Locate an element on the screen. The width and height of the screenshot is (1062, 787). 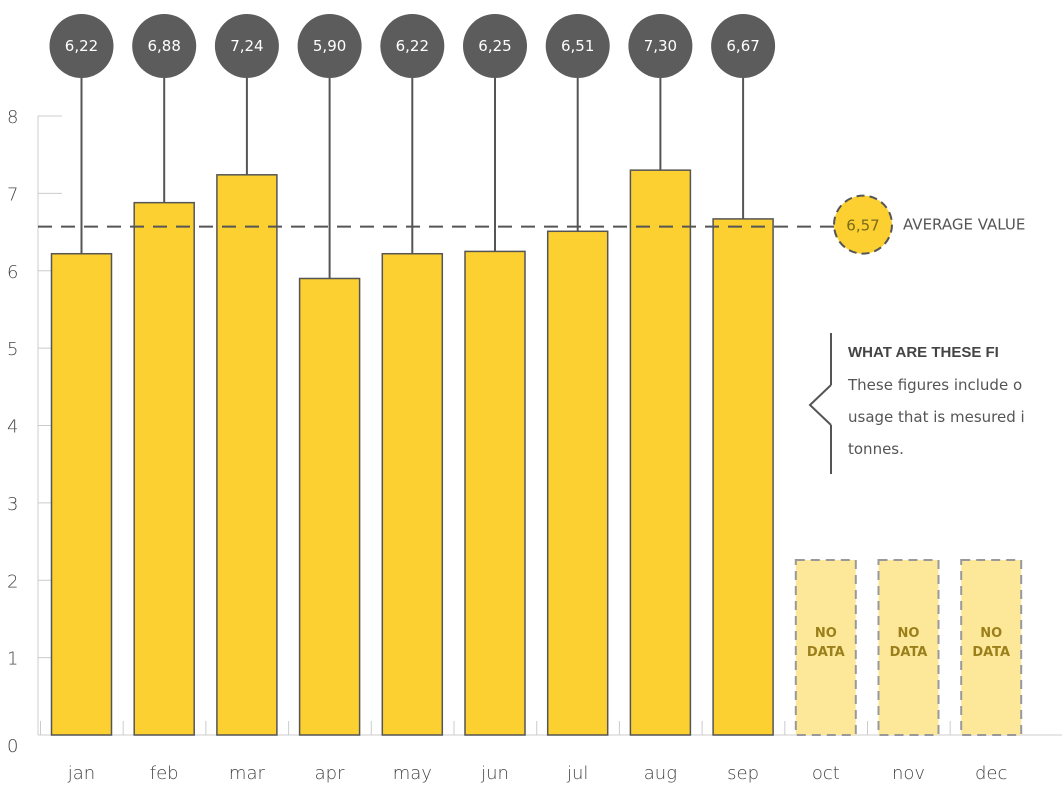
data-label-feb: 6,88 is located at coordinates (163, 46).